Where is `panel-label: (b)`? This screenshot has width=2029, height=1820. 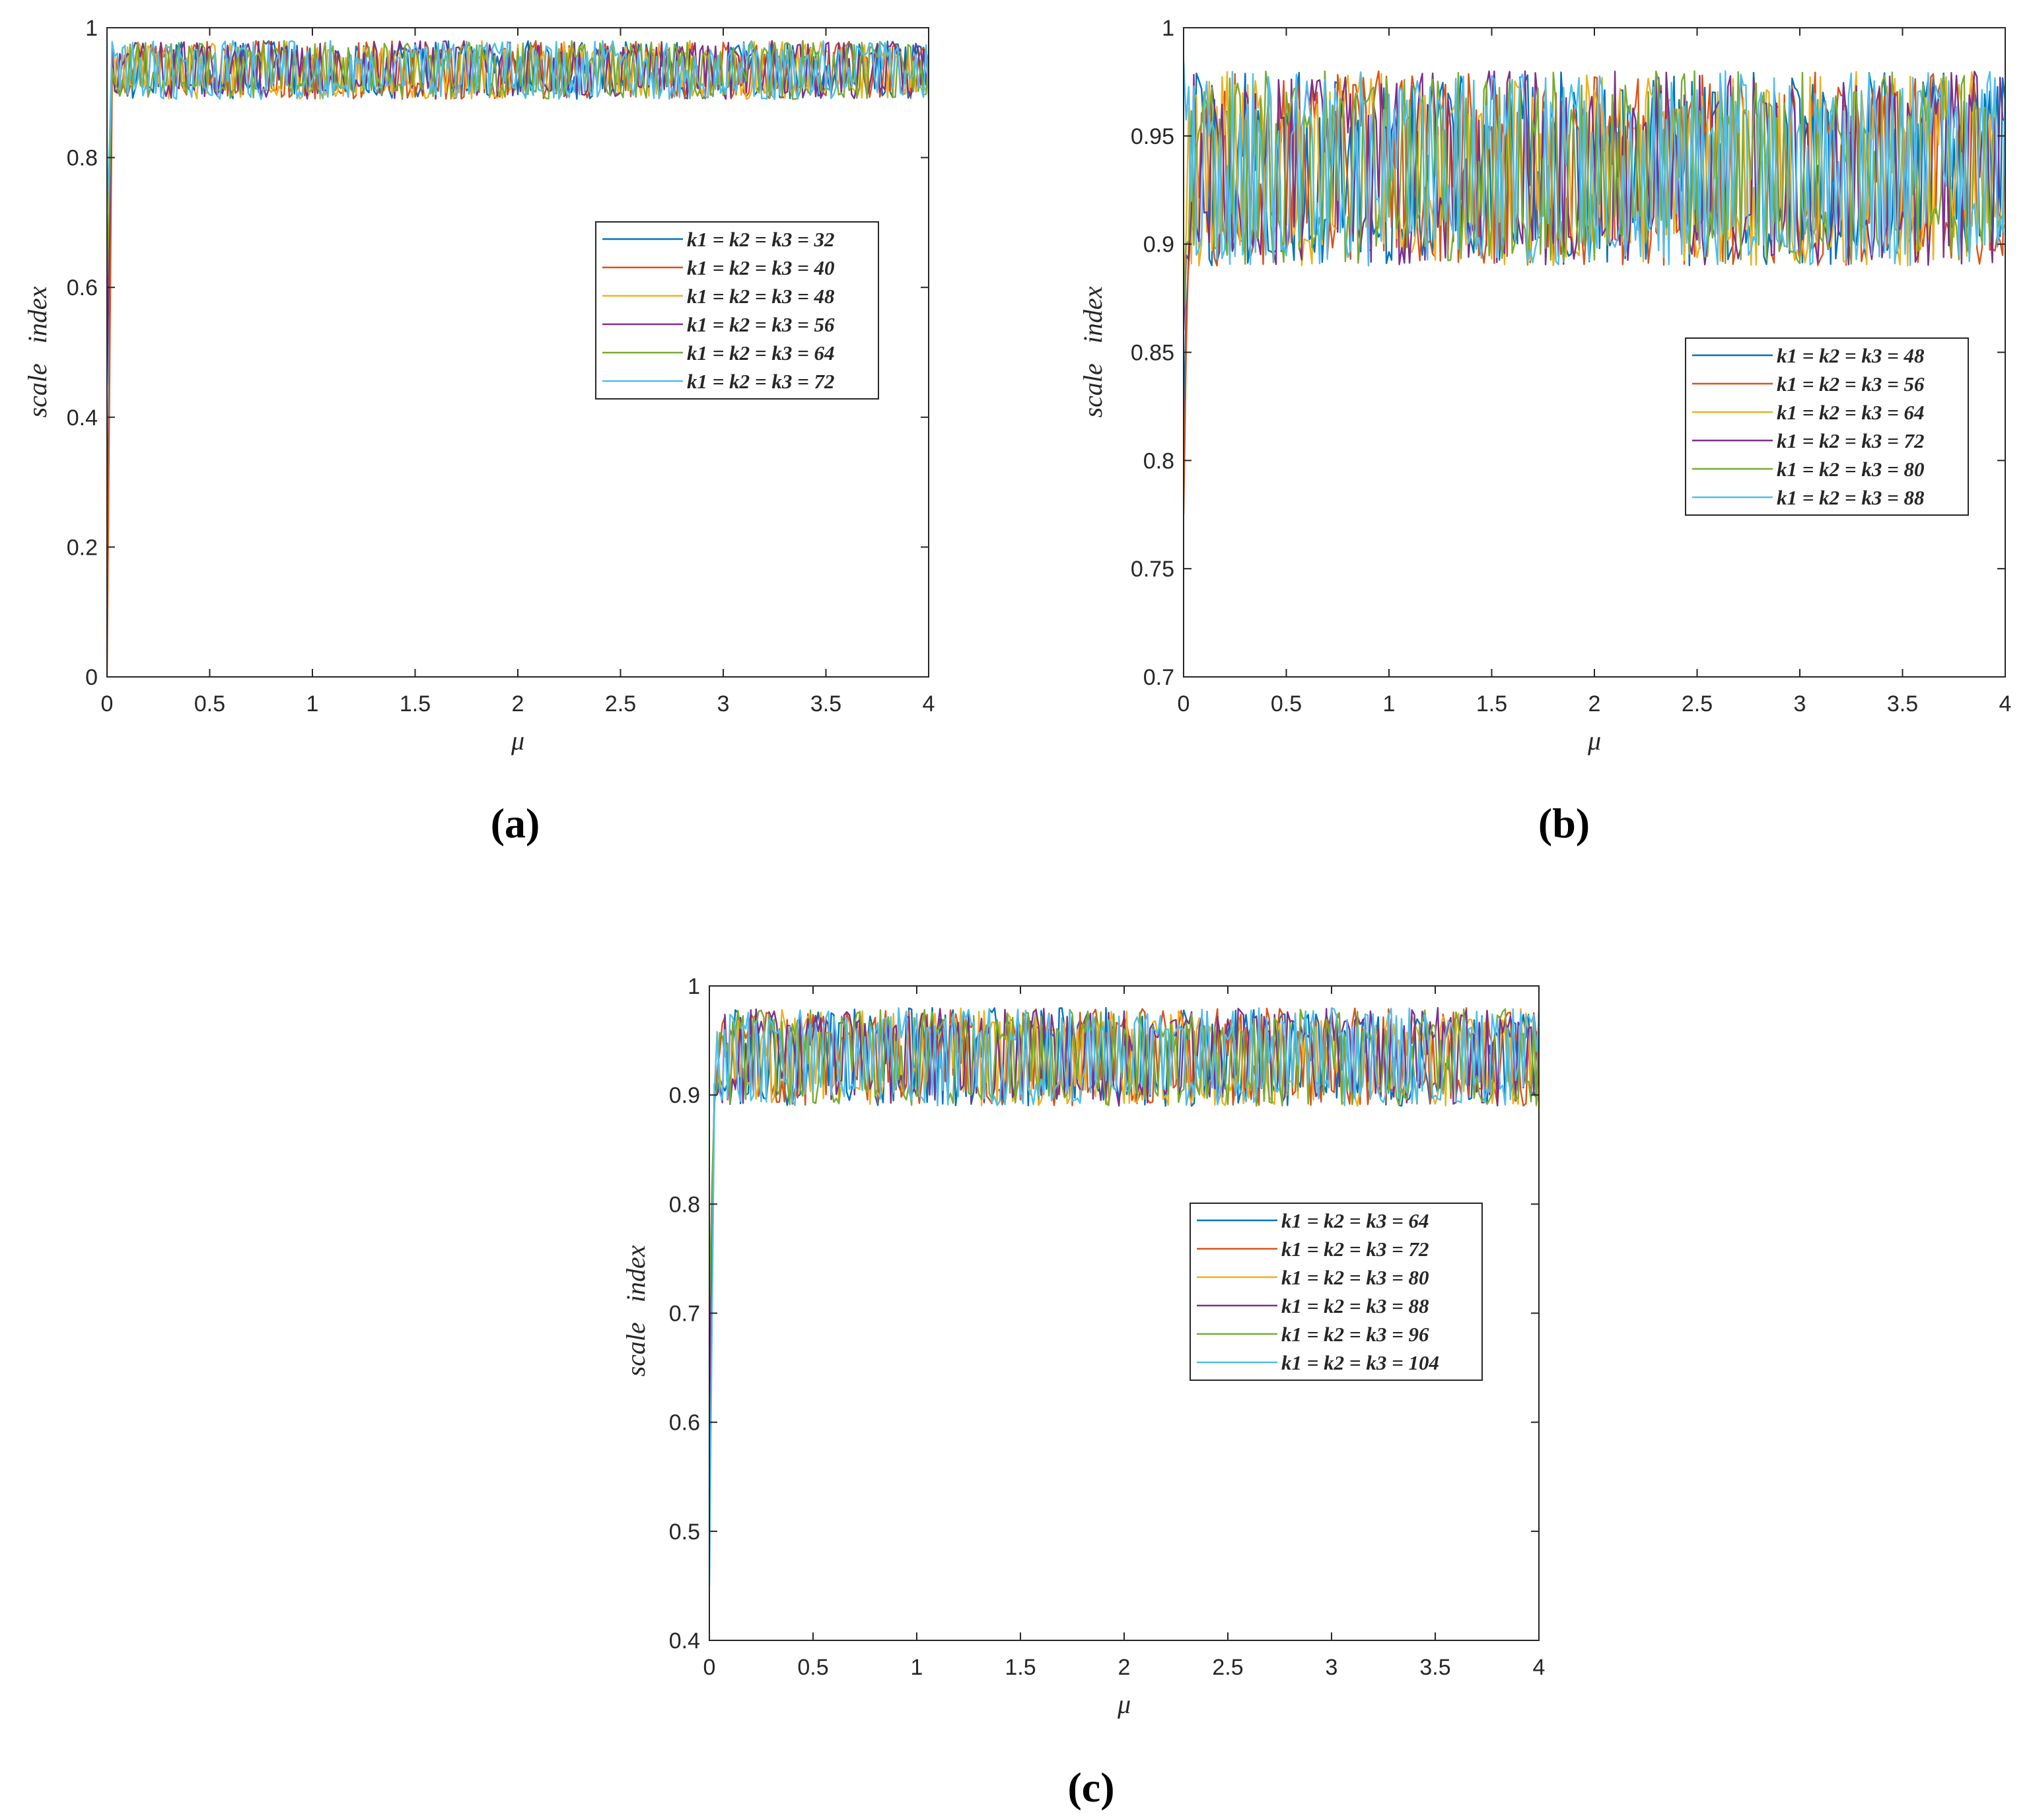 panel-label: (b) is located at coordinates (1564, 823).